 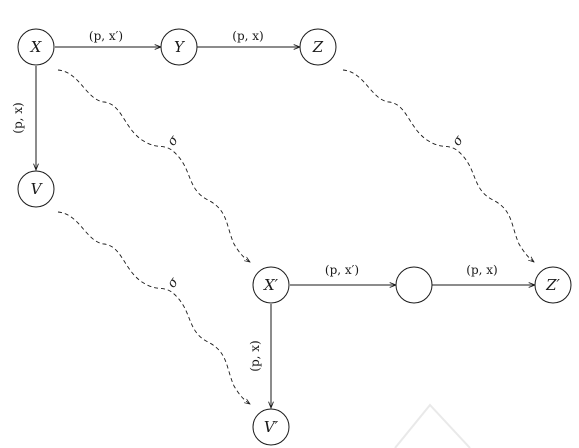 I want to click on sigma-label-v-to-vp: σ, so click(x=173, y=282).